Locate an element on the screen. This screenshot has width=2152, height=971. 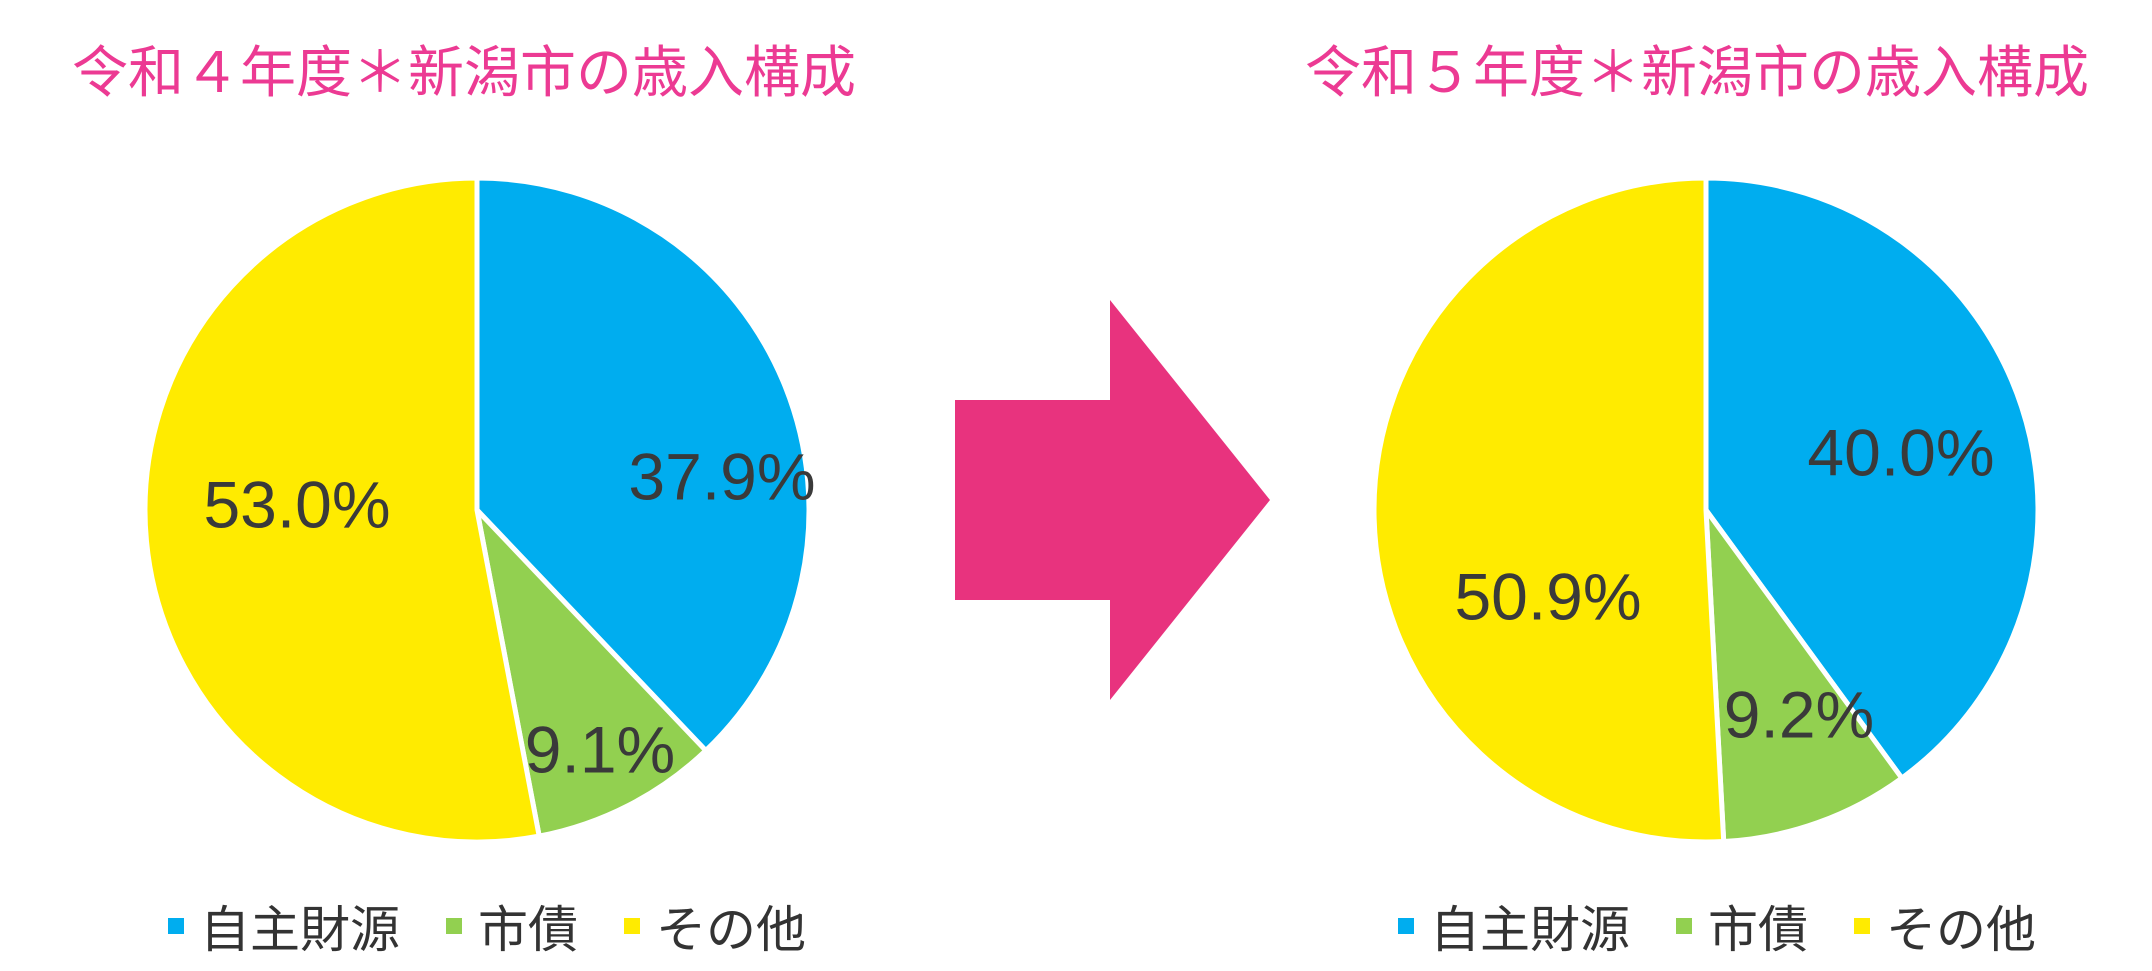
data-label-sonota: 50.9% is located at coordinates (1547, 596).